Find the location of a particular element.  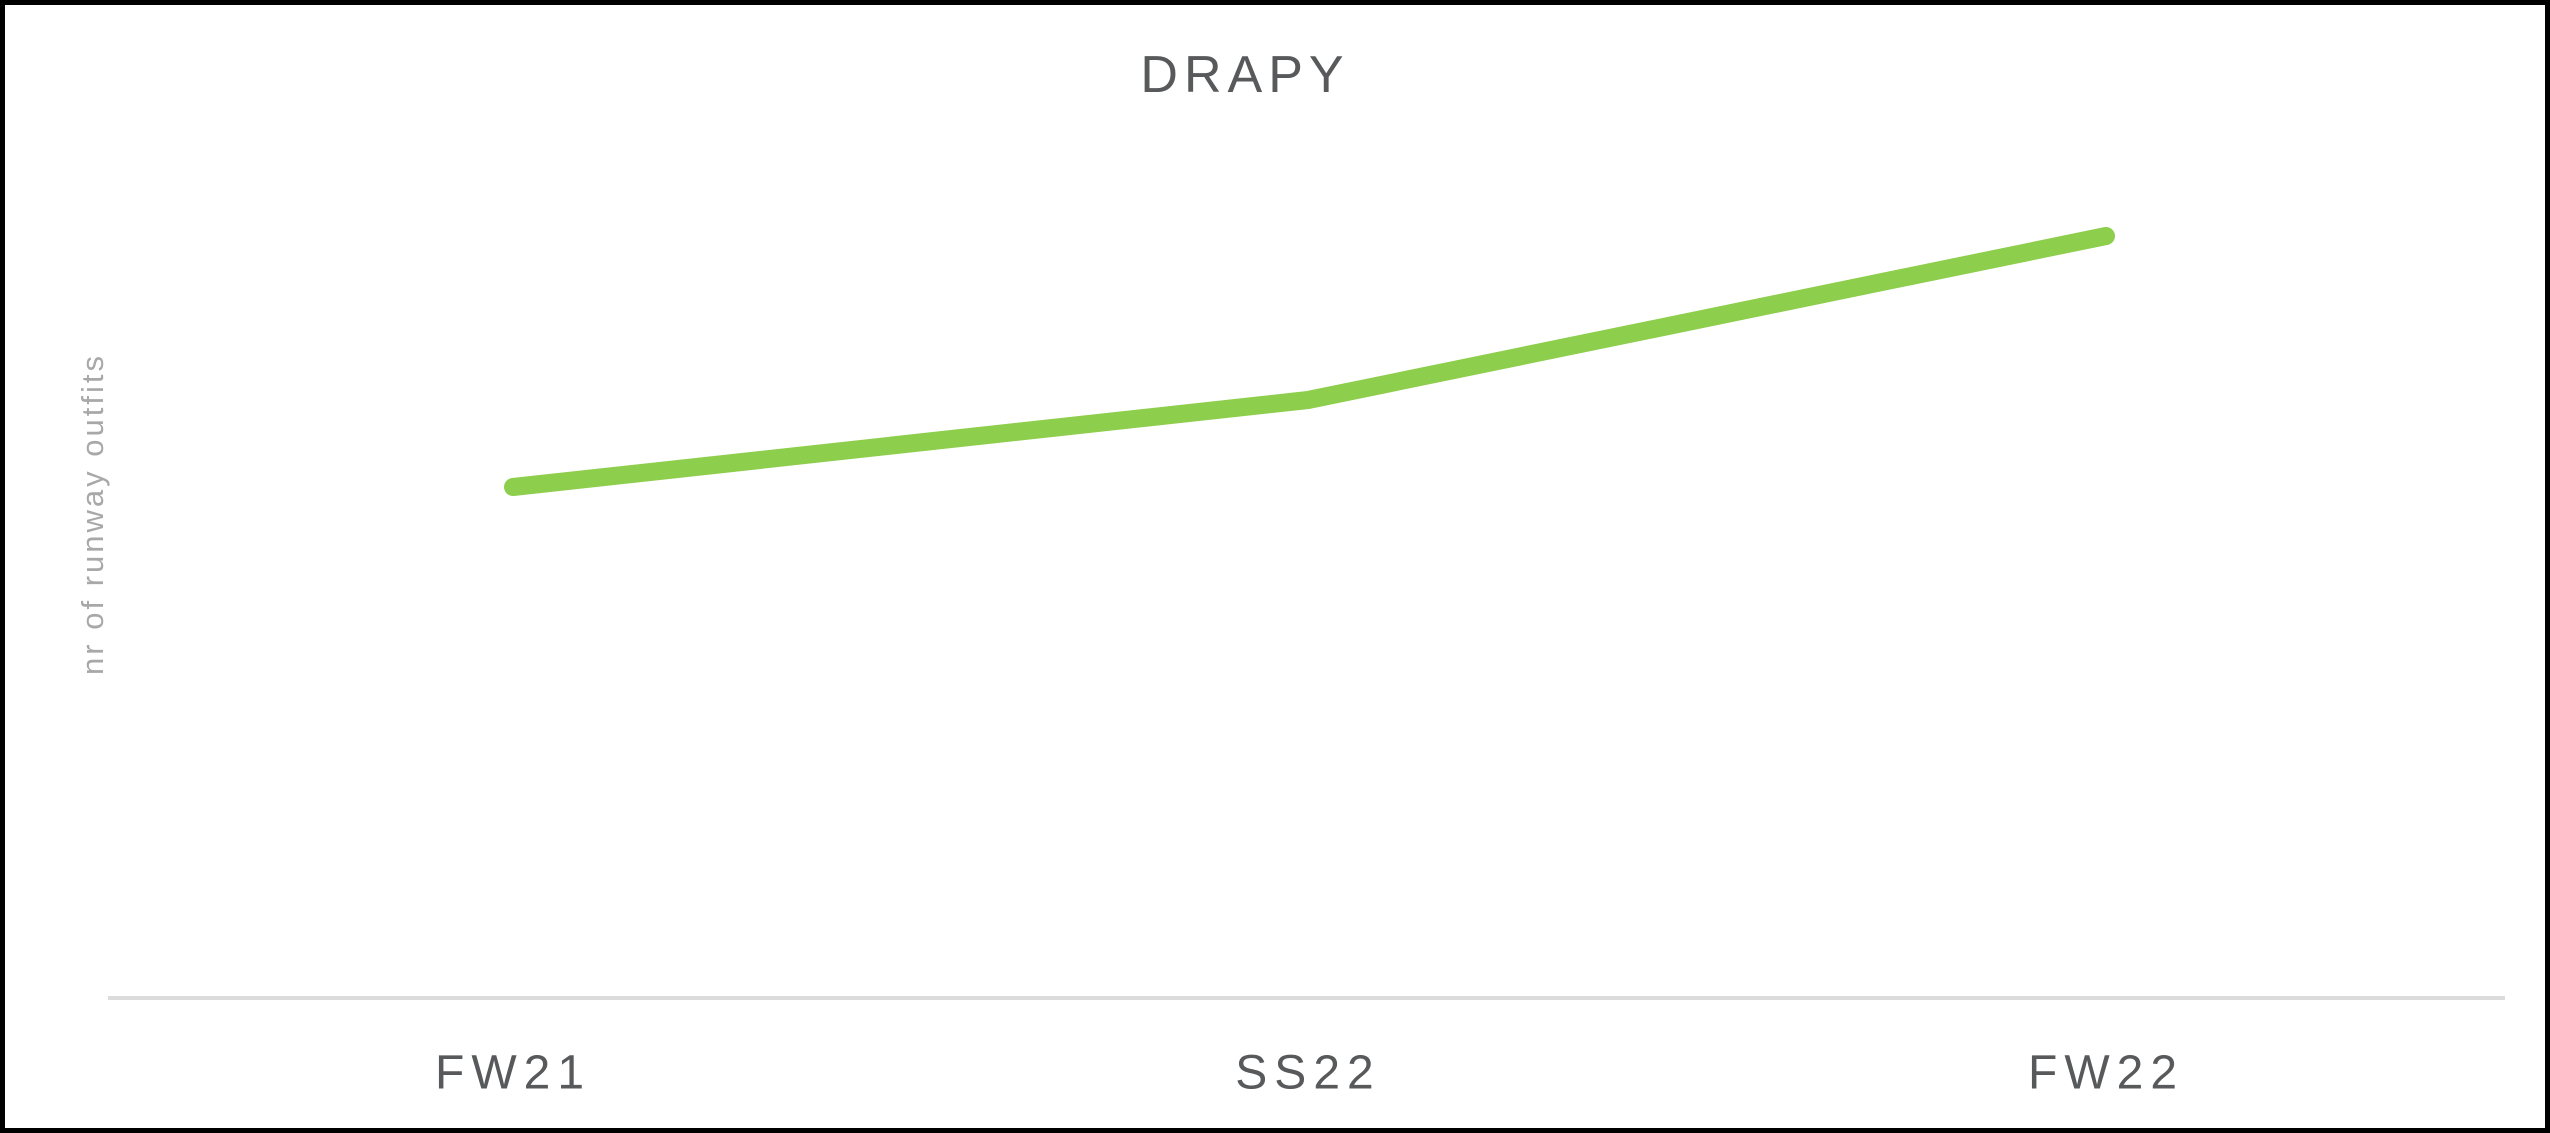

x-axis-tick-label-fw22: FW22 is located at coordinates (2106, 1073).